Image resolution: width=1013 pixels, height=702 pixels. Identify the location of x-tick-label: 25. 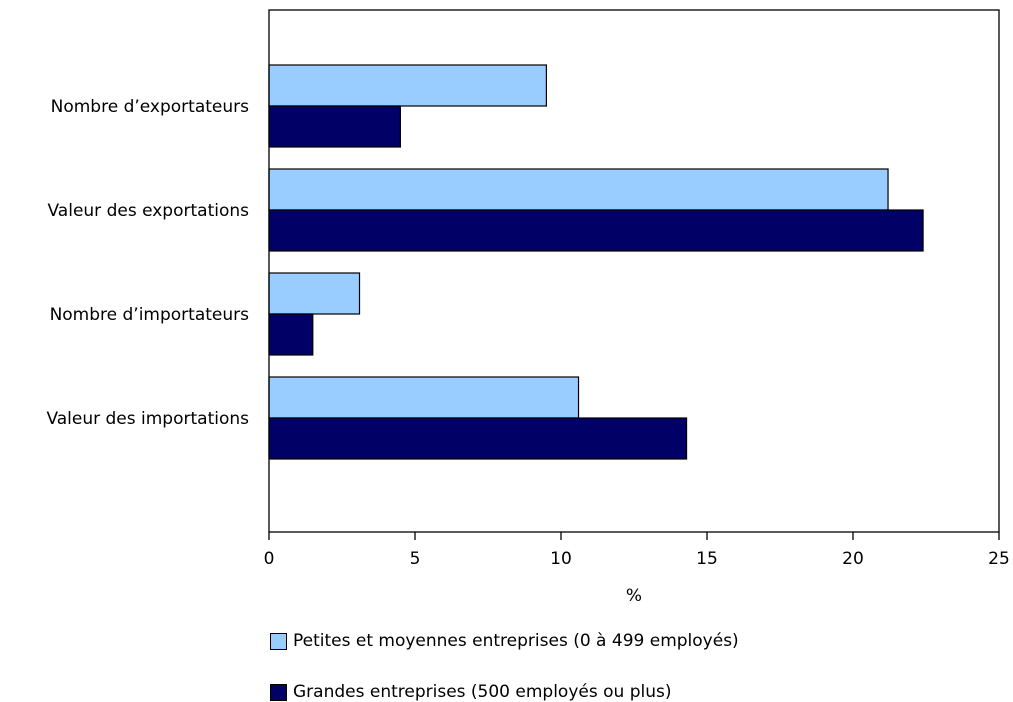
(999, 559).